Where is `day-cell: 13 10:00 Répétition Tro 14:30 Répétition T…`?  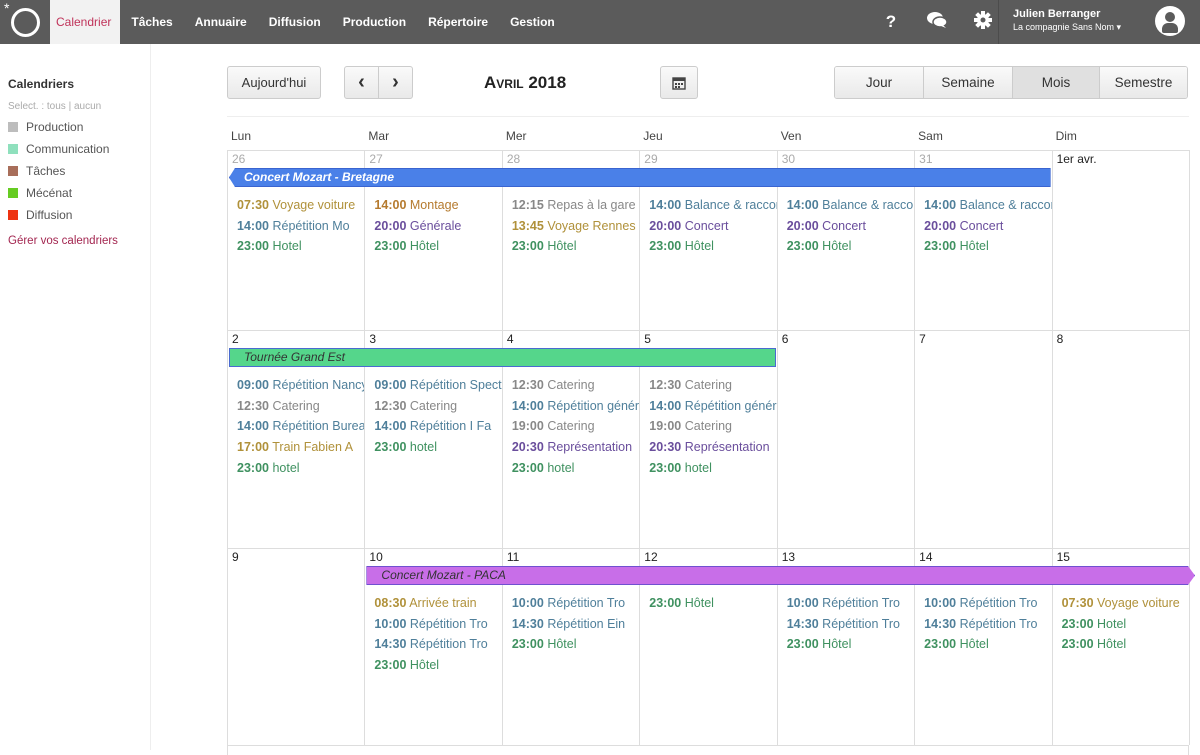 day-cell: 13 10:00 Répétition Tro 14:30 Répétition T… is located at coordinates (846, 646).